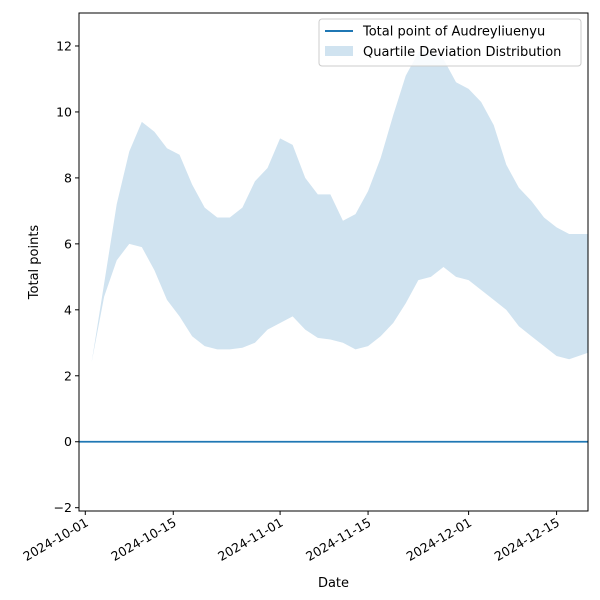 This screenshot has height=600, width=600. I want to click on x-tick-label: 2024-12-15, so click(527, 539).